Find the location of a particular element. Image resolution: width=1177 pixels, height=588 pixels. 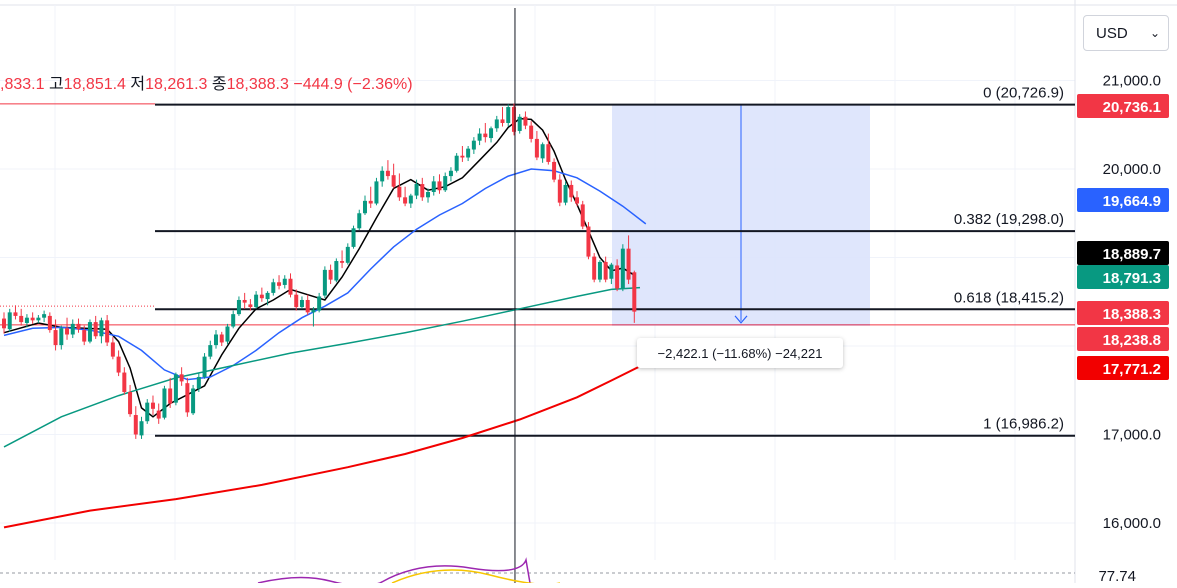

rsi-pane: 77.74 is located at coordinates (584, 572).